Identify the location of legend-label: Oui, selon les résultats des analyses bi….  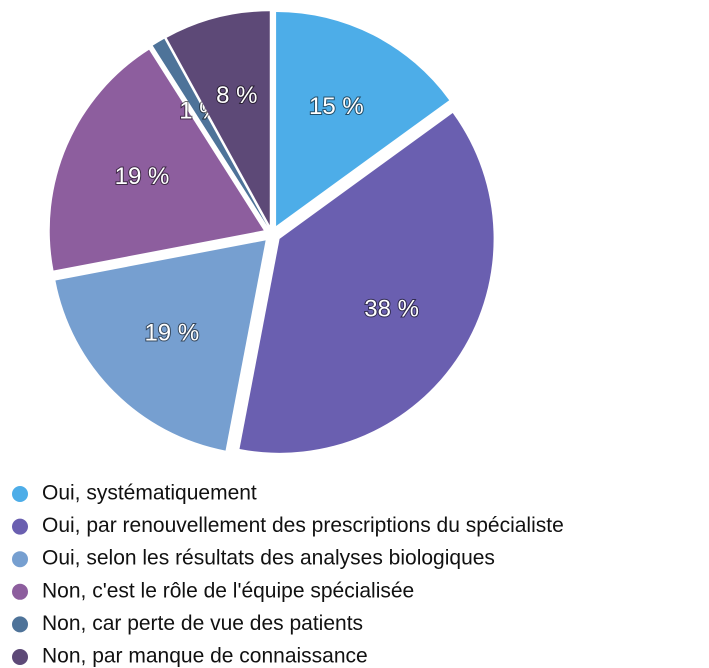
(268, 558).